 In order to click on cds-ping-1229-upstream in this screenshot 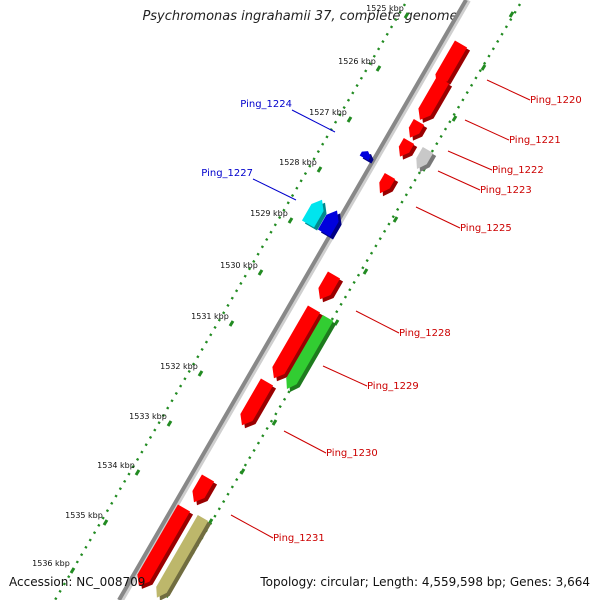, I will do `click(296, 342)`.